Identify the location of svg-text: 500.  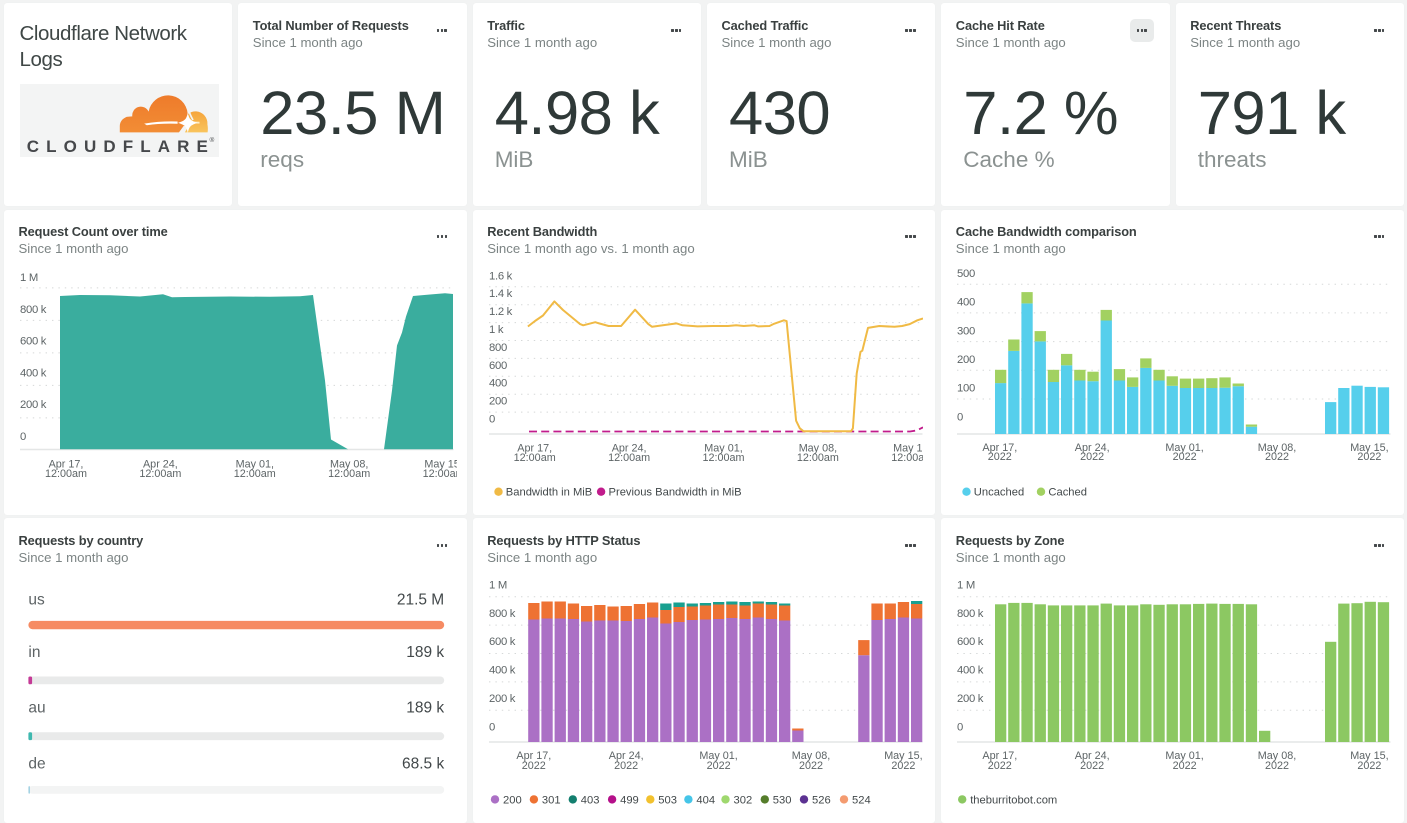
(966, 273).